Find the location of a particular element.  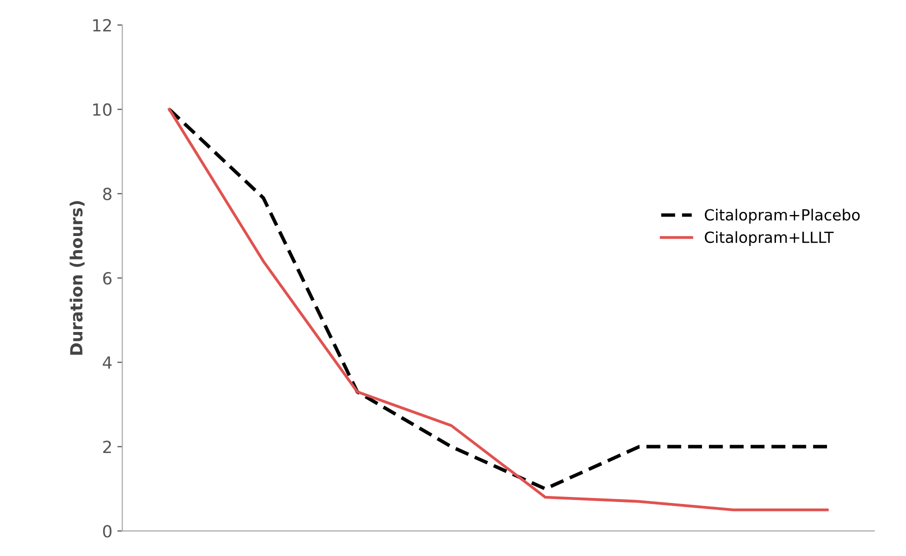

y-tick-label: 8 is located at coordinates (107, 194).